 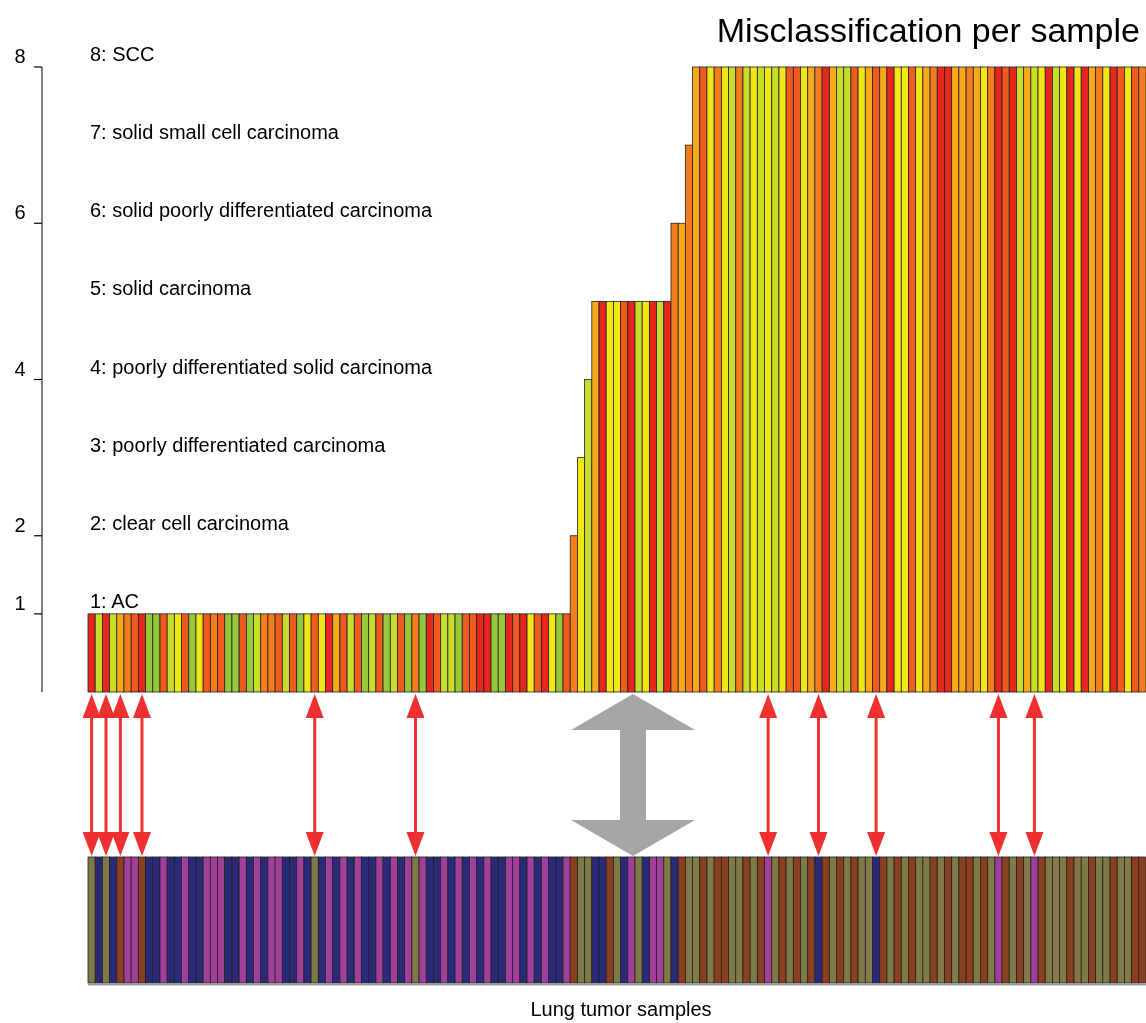 I want to click on y-tick-label: 1, so click(x=20, y=602).